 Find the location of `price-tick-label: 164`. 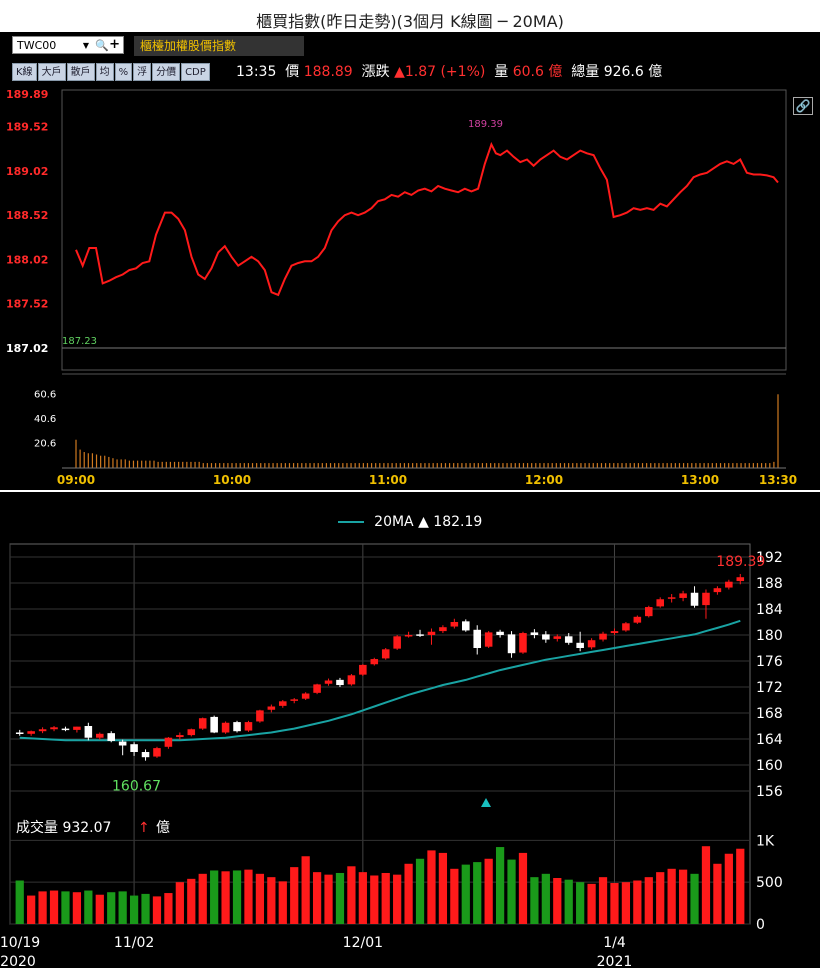

price-tick-label: 164 is located at coordinates (769, 740).